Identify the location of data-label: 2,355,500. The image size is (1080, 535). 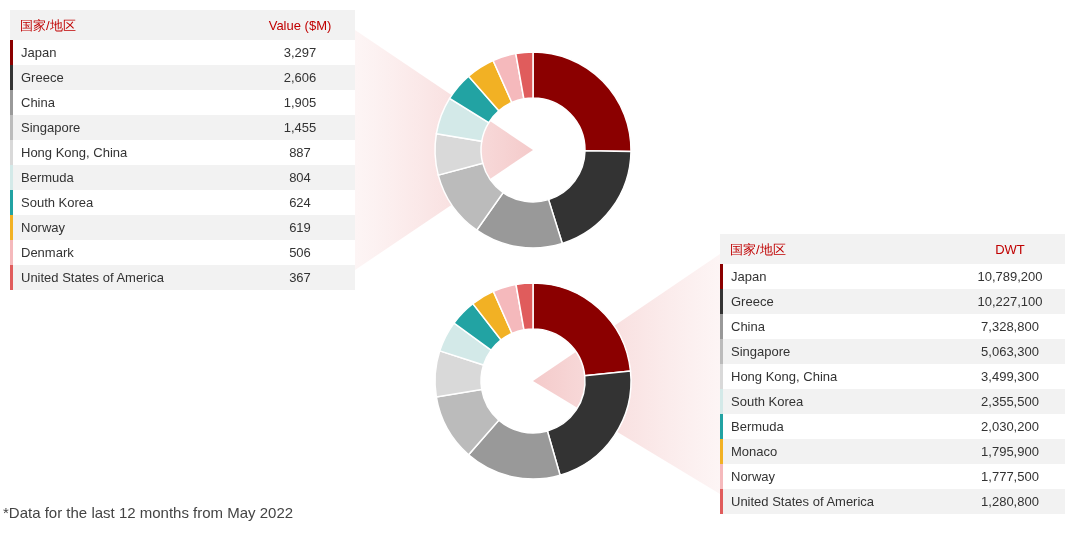
(1010, 401).